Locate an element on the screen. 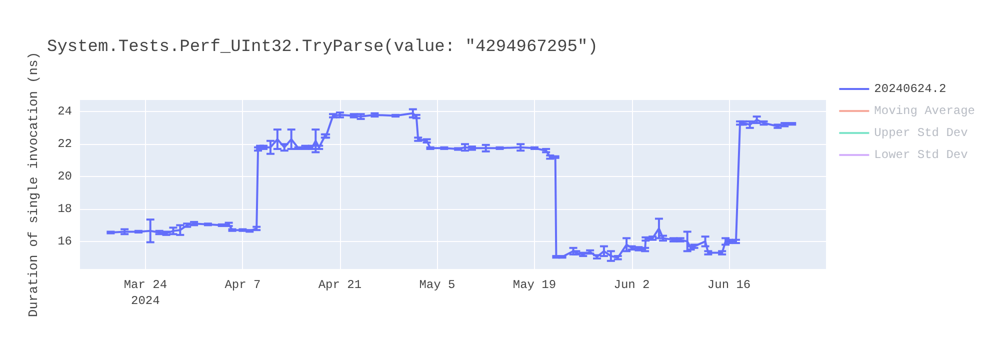 Image resolution: width=1000 pixels, height=350 pixels. x-tick-label: Apr 21 is located at coordinates (340, 285).